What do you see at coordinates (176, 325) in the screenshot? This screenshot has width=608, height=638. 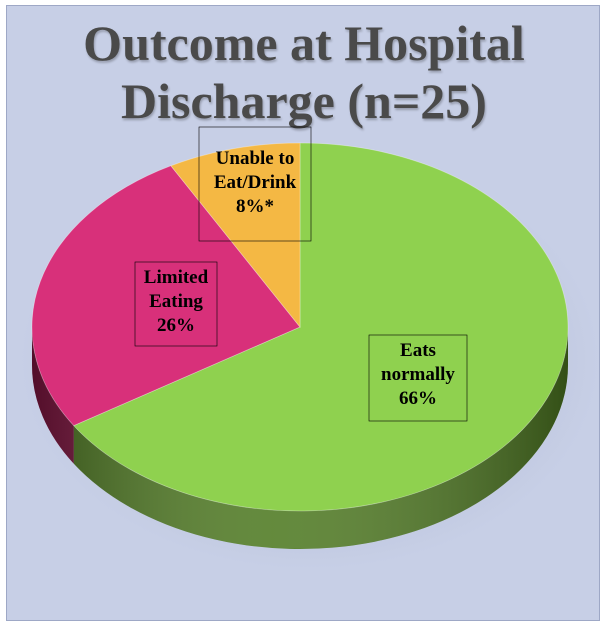 I see `slice-label-1-line-2: 26%` at bounding box center [176, 325].